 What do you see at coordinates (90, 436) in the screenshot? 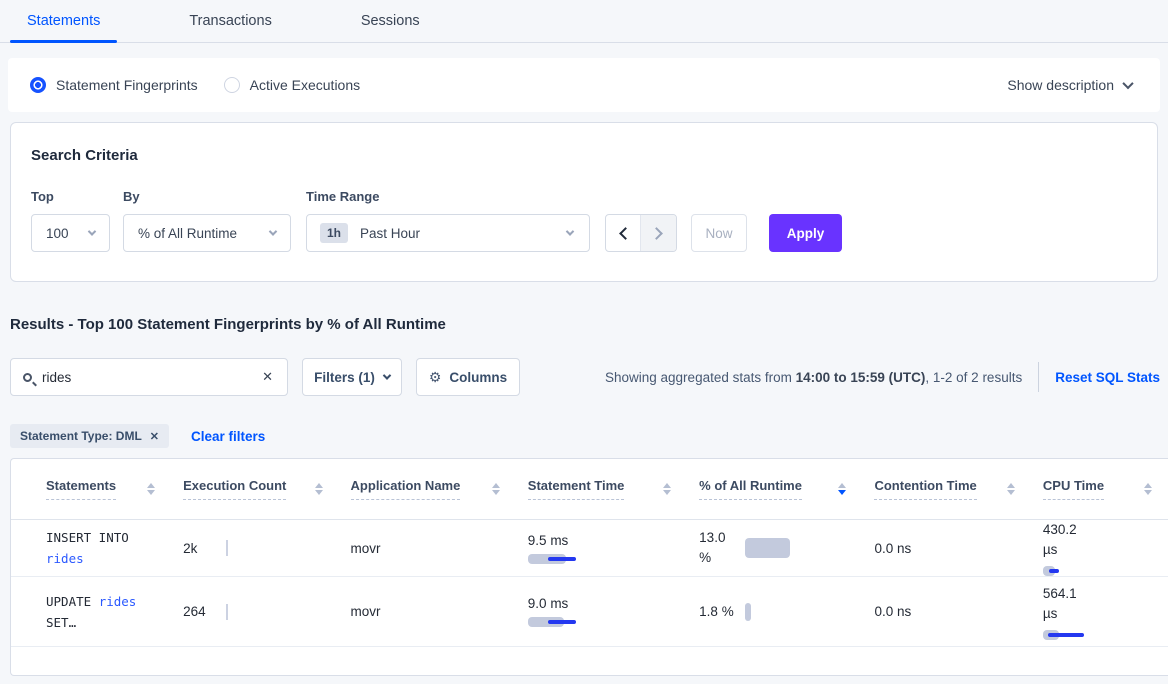
I see `filter-chip-statement-type: Statement Type: DML ✕` at bounding box center [90, 436].